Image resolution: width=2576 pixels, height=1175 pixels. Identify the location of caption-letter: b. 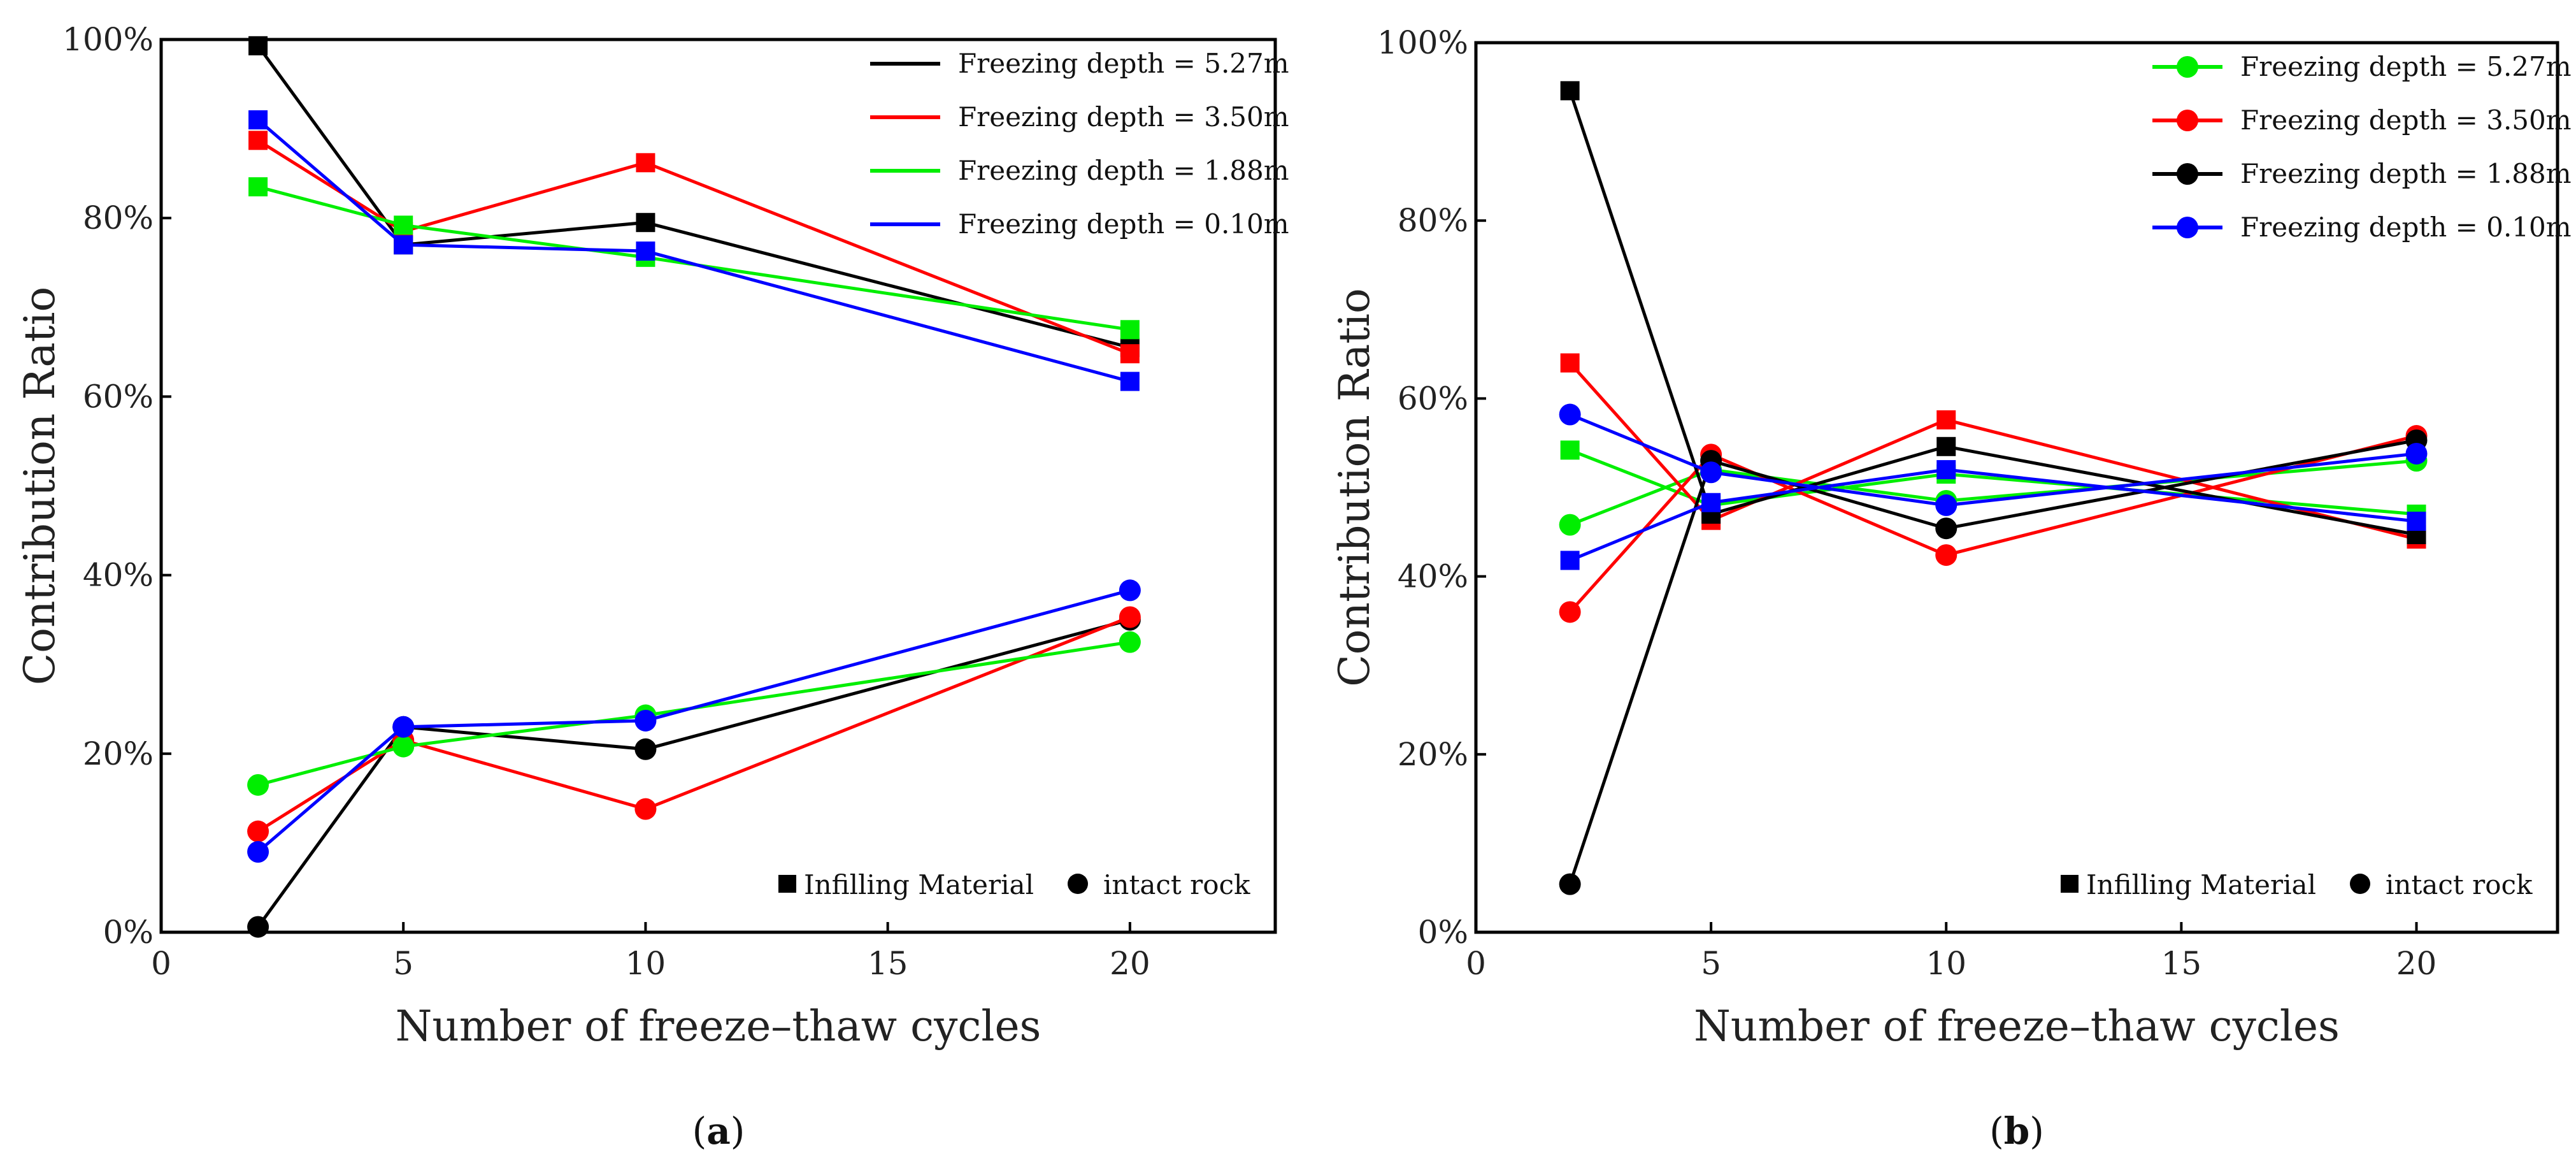
(2017, 1131).